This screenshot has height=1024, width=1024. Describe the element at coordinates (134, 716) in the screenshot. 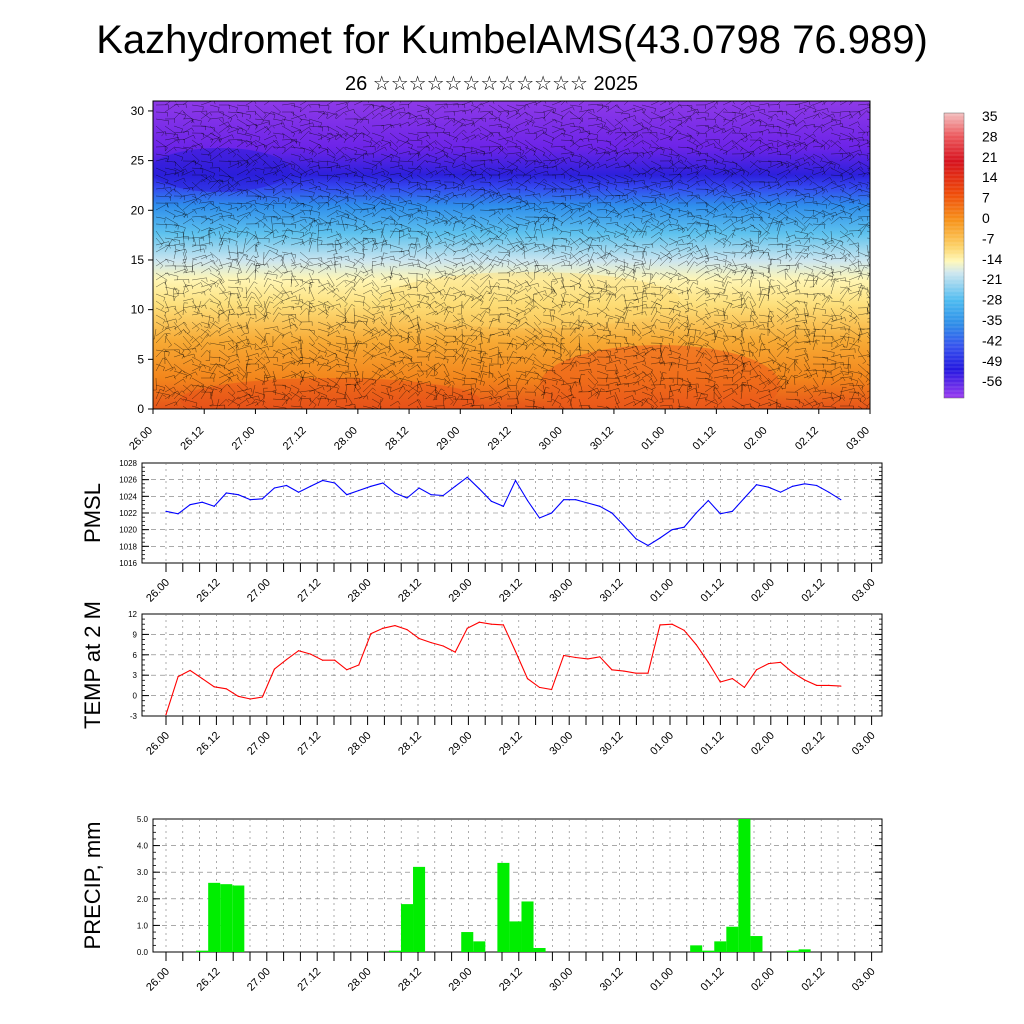

I see `y-tick-label: -3` at that location.